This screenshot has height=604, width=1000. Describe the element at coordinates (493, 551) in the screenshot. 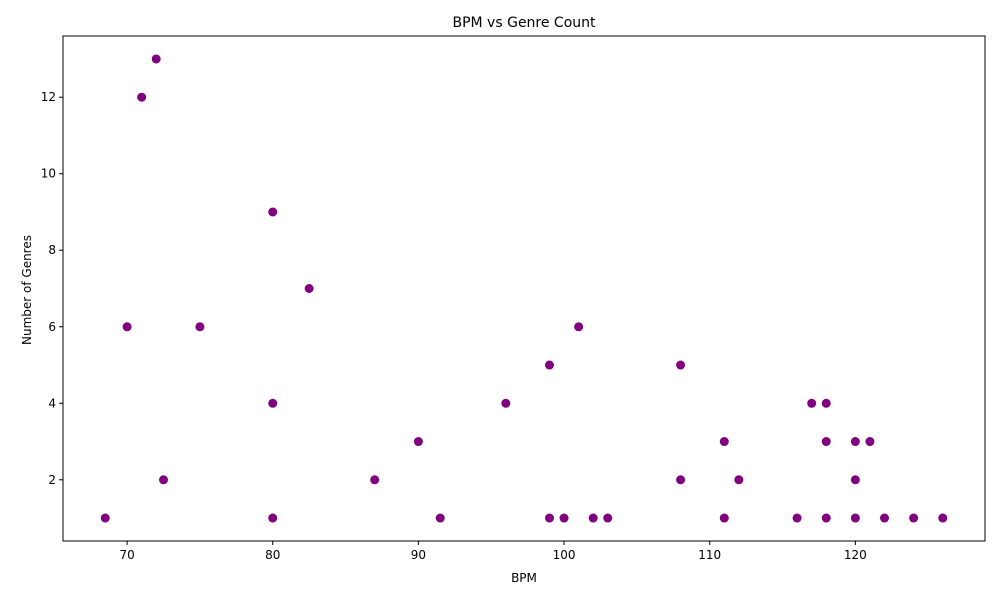

I see `x-axis-ticks: 70 80 90 100 110 120` at that location.